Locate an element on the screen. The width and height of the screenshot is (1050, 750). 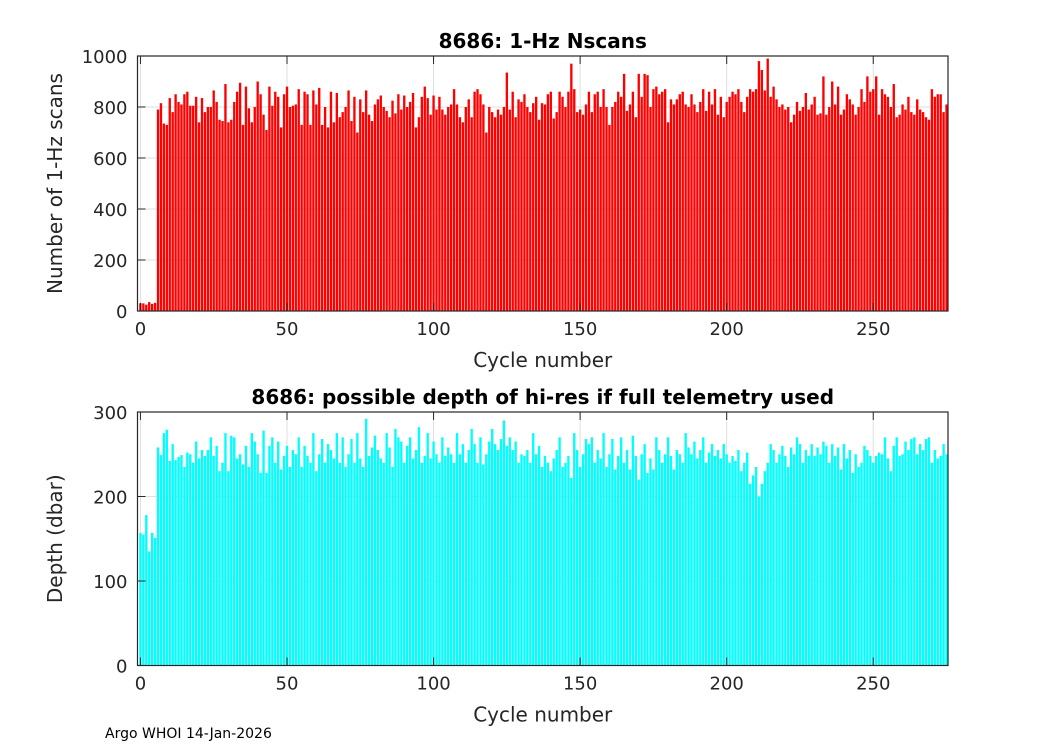
x-tick-label: 50 is located at coordinates (287, 329).